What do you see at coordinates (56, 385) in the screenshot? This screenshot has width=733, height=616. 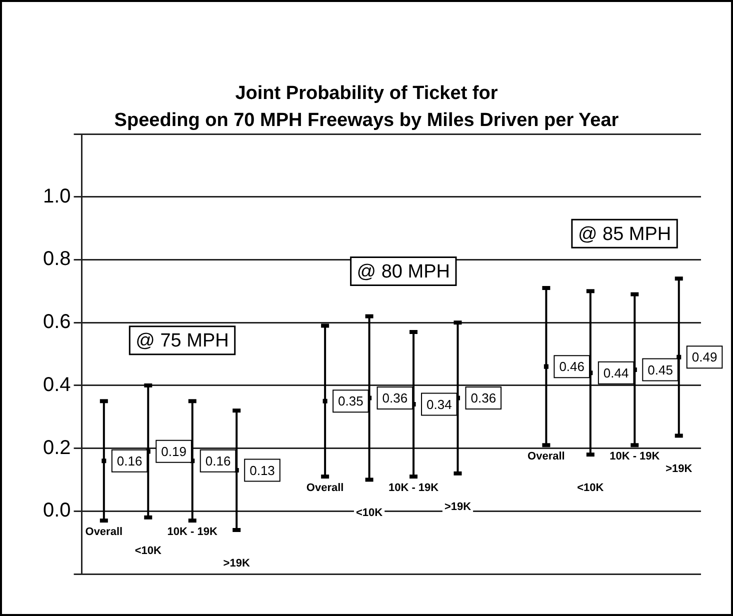 I see `y-tick-label: 0.4` at bounding box center [56, 385].